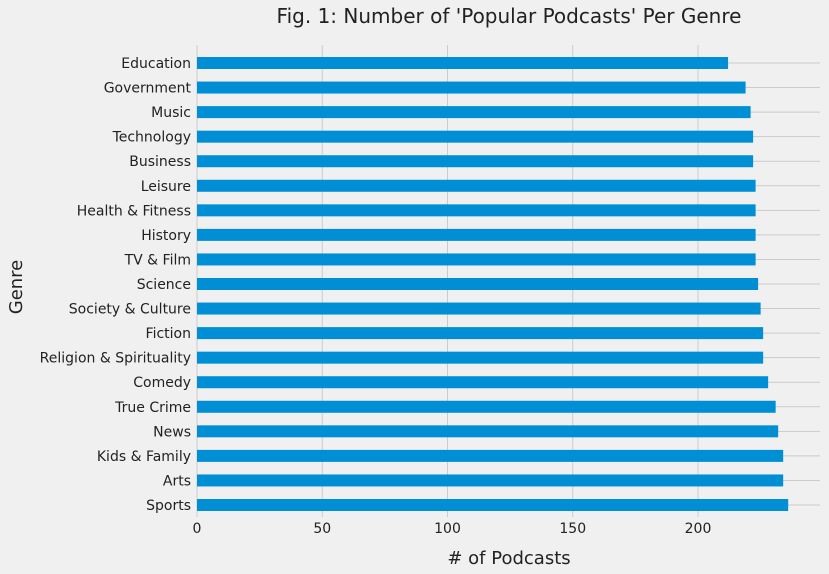 The width and height of the screenshot is (829, 574). I want to click on y-tick-label: Business, so click(160, 162).